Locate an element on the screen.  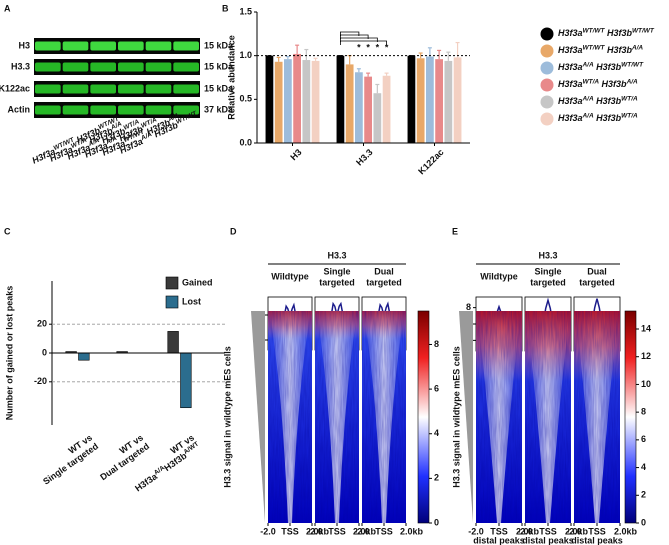
legend-label: H3f3aA/A H3f3bWT/A is located at coordinates (598, 100).